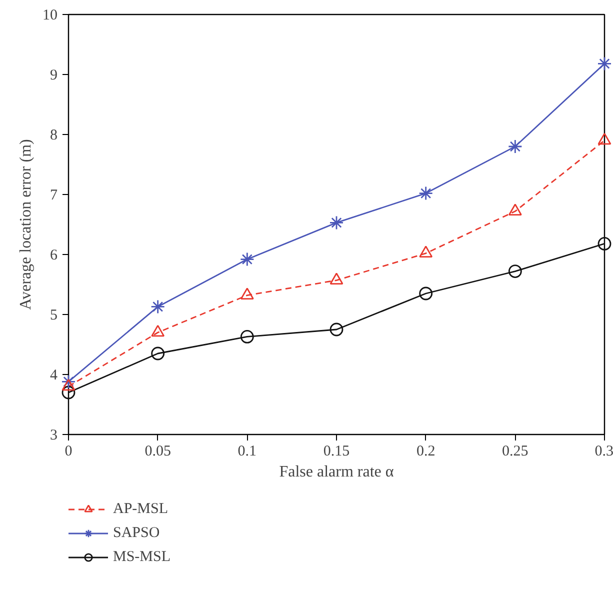  I want to click on legend-label: MS-MSL, so click(142, 557).